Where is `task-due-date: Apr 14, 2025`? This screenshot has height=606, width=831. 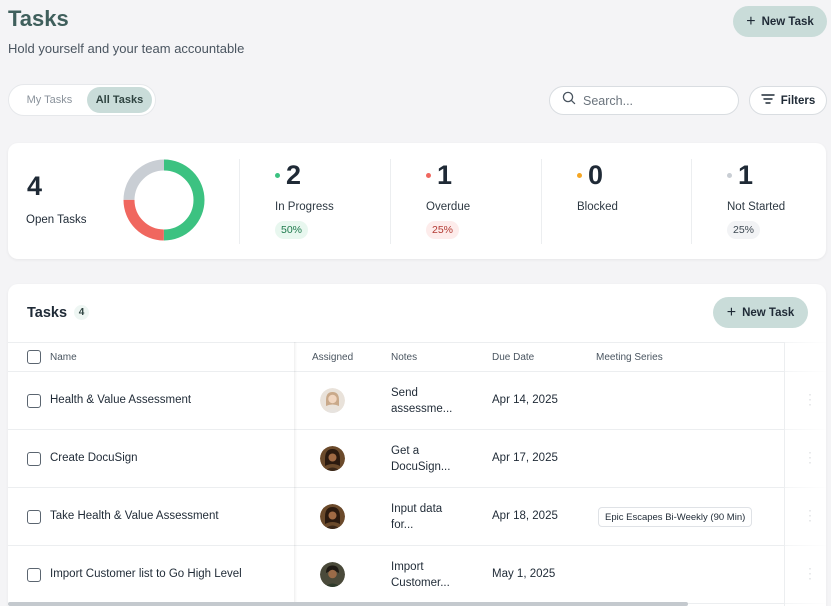
task-due-date: Apr 14, 2025 is located at coordinates (525, 400).